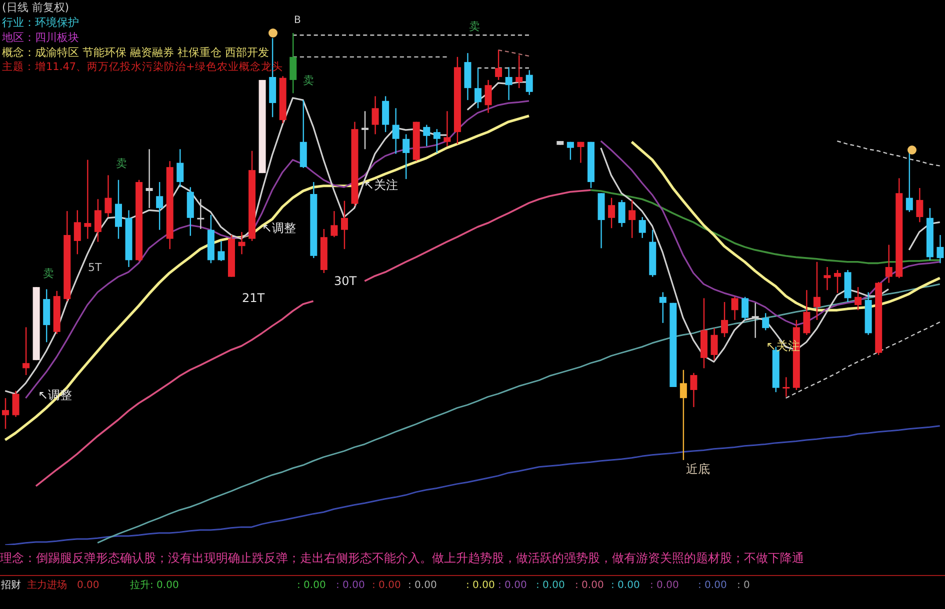 The height and width of the screenshot is (609, 945). Describe the element at coordinates (95, 267) in the screenshot. I see `annotation: 5T` at that location.